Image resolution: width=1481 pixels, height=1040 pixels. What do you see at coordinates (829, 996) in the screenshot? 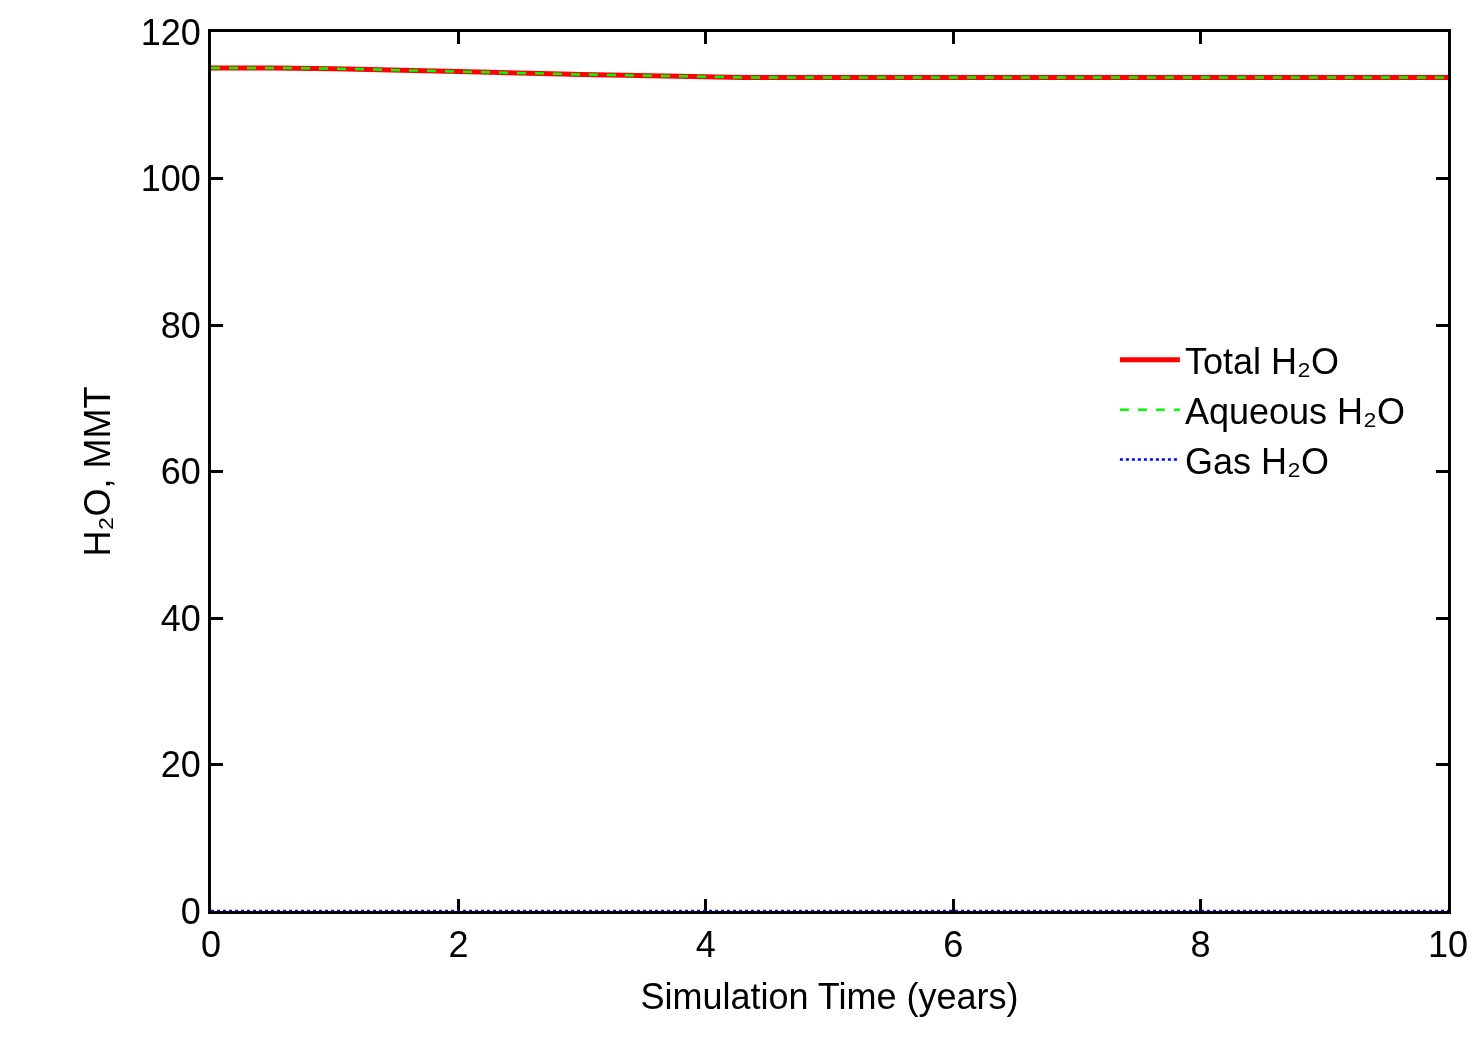
I see `x-axis-title: Simulation Time (years)` at bounding box center [829, 996].